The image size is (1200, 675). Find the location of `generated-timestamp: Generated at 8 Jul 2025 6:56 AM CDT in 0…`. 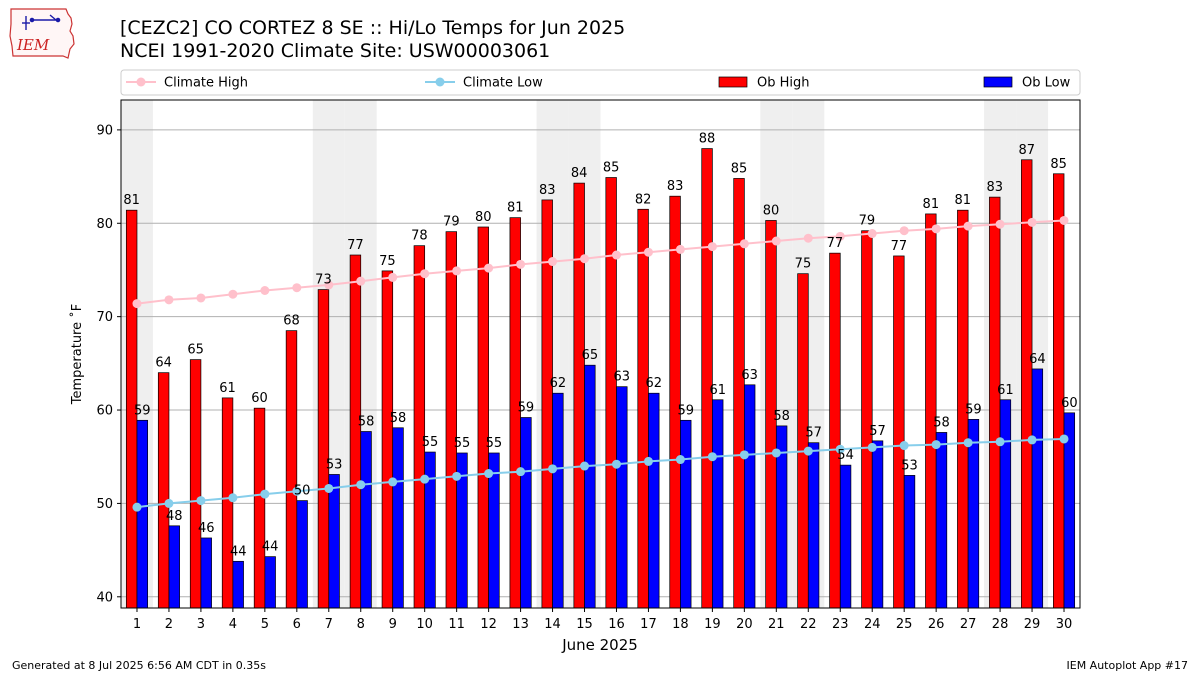

generated-timestamp: Generated at 8 Jul 2025 6:56 AM CDT in 0… is located at coordinates (139, 665).